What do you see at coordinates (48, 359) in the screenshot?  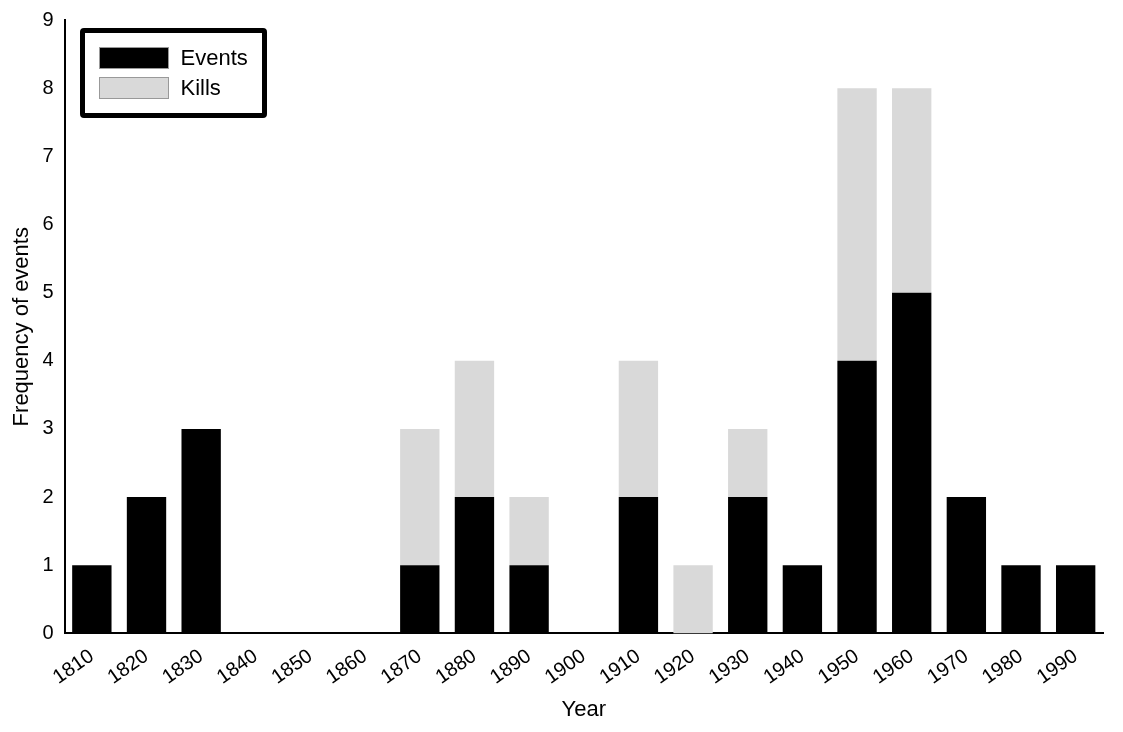 I see `y-tick-label: 4` at bounding box center [48, 359].